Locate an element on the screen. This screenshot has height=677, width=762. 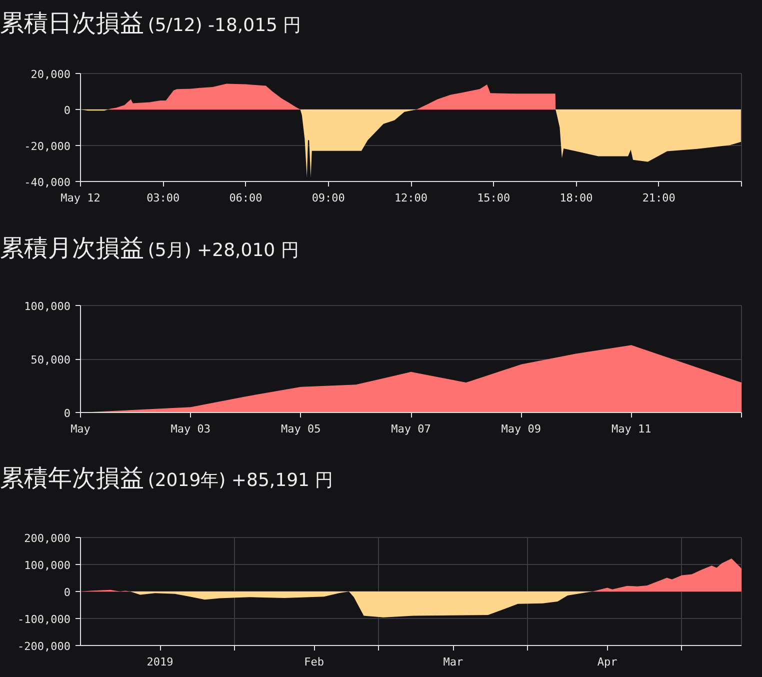
y-tick-label: -40,000 is located at coordinates (47, 182).